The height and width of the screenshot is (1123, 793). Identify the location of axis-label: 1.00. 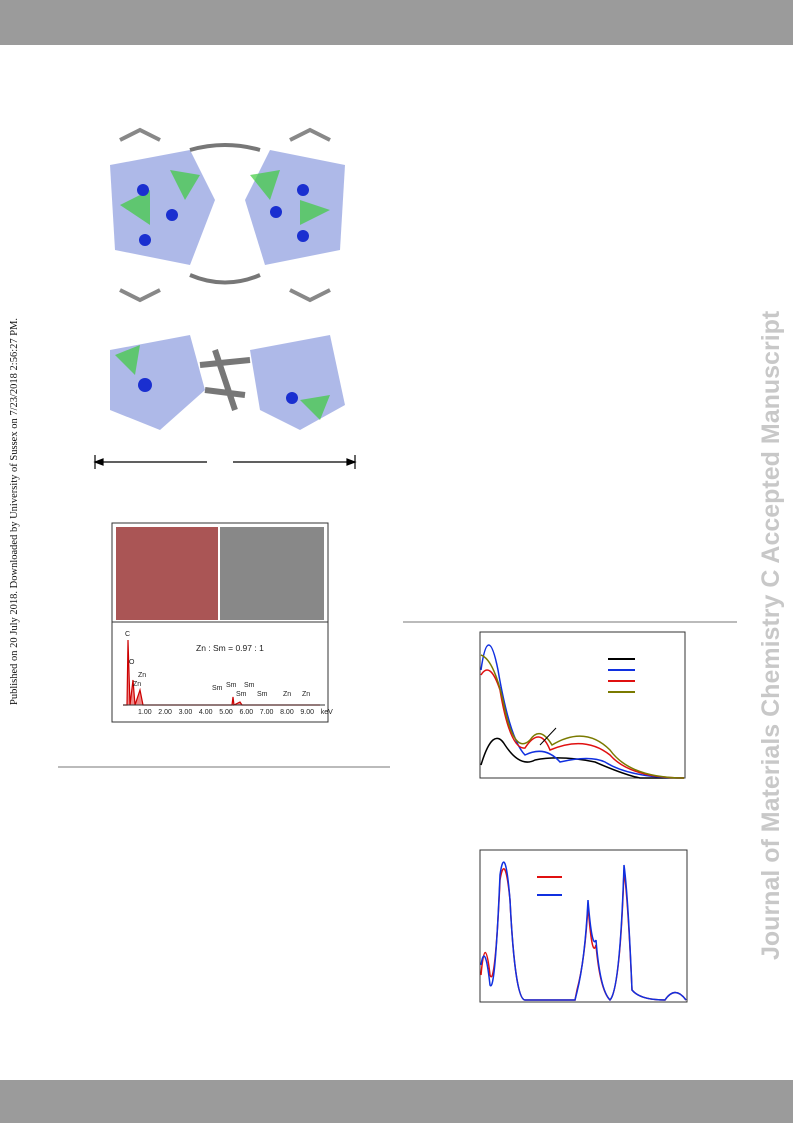
(145, 712).